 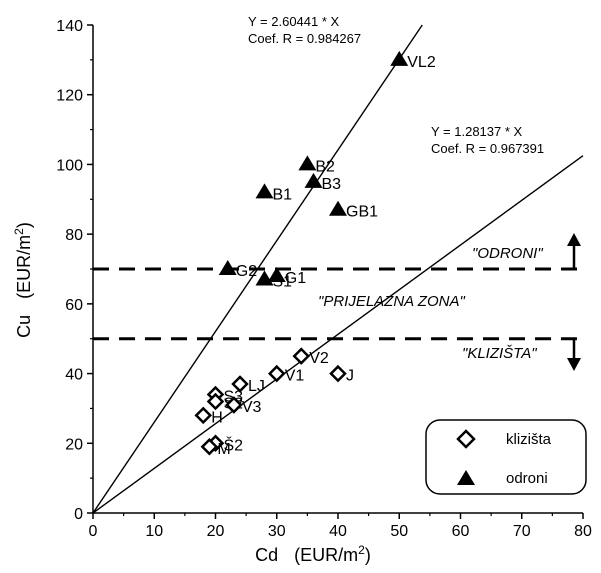 What do you see at coordinates (529, 439) in the screenshot?
I see `legend-label-klizista: klizišta` at bounding box center [529, 439].